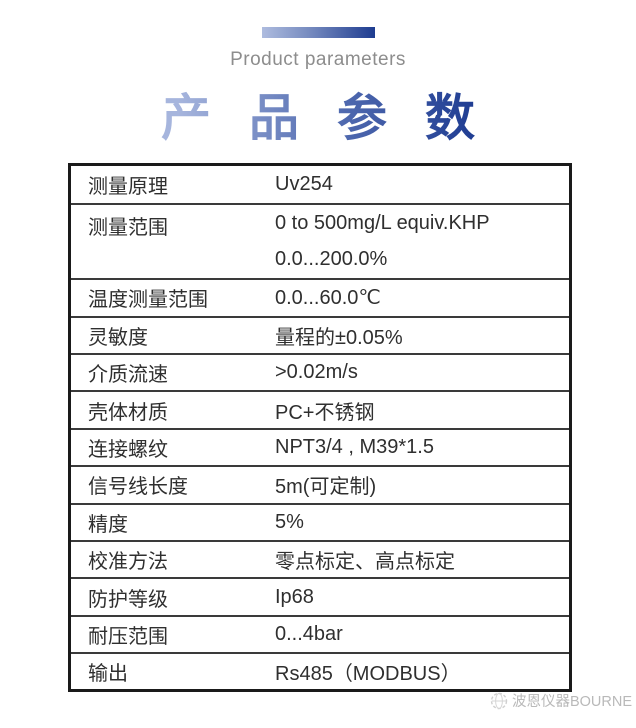  I want to click on table-row: 信号线长度 5m(可定制), so click(320, 483).